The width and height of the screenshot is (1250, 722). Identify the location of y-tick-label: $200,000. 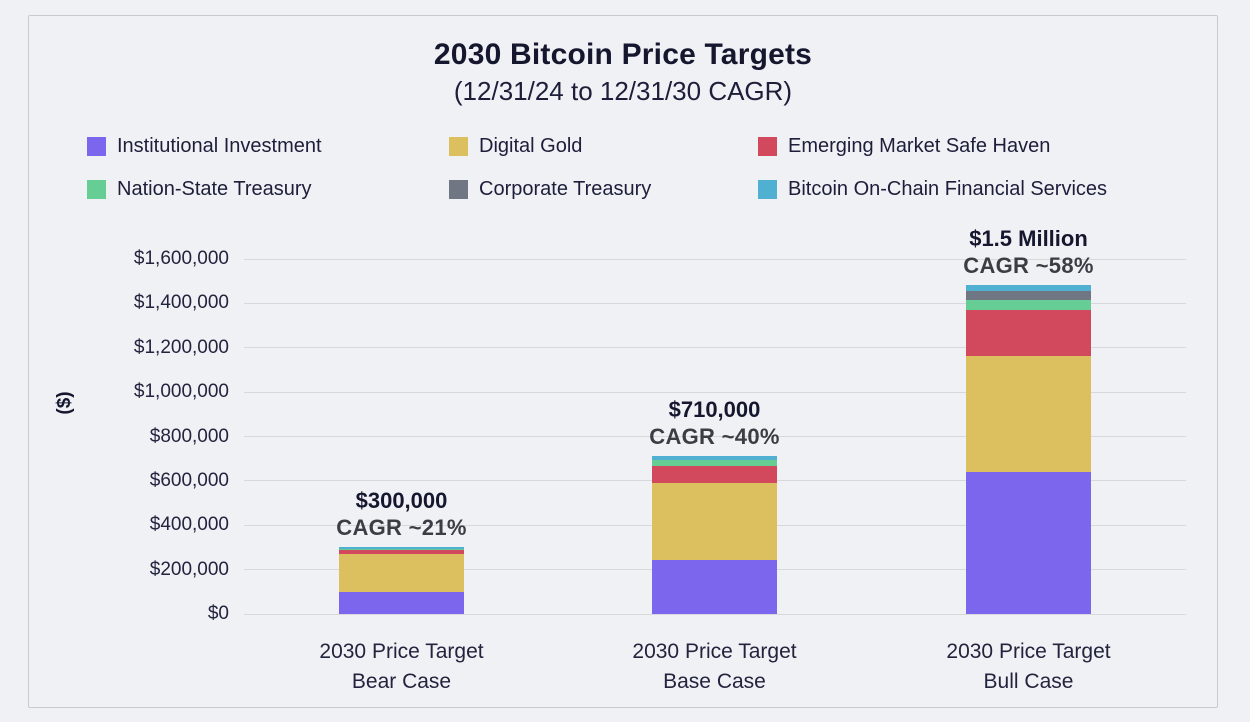
(189, 569).